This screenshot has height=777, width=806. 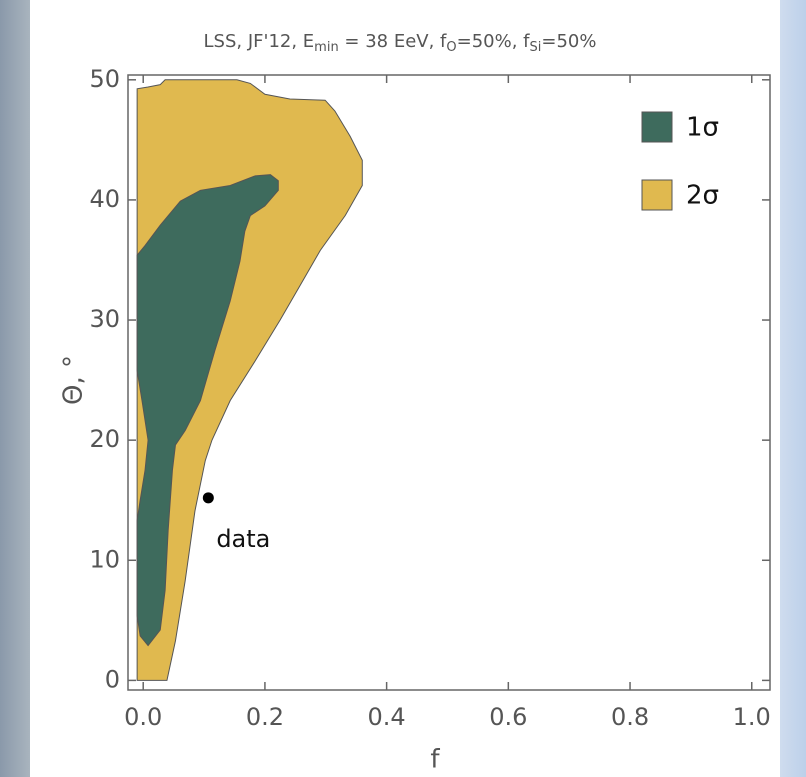 I want to click on confidence-region, so click(x=207, y=410).